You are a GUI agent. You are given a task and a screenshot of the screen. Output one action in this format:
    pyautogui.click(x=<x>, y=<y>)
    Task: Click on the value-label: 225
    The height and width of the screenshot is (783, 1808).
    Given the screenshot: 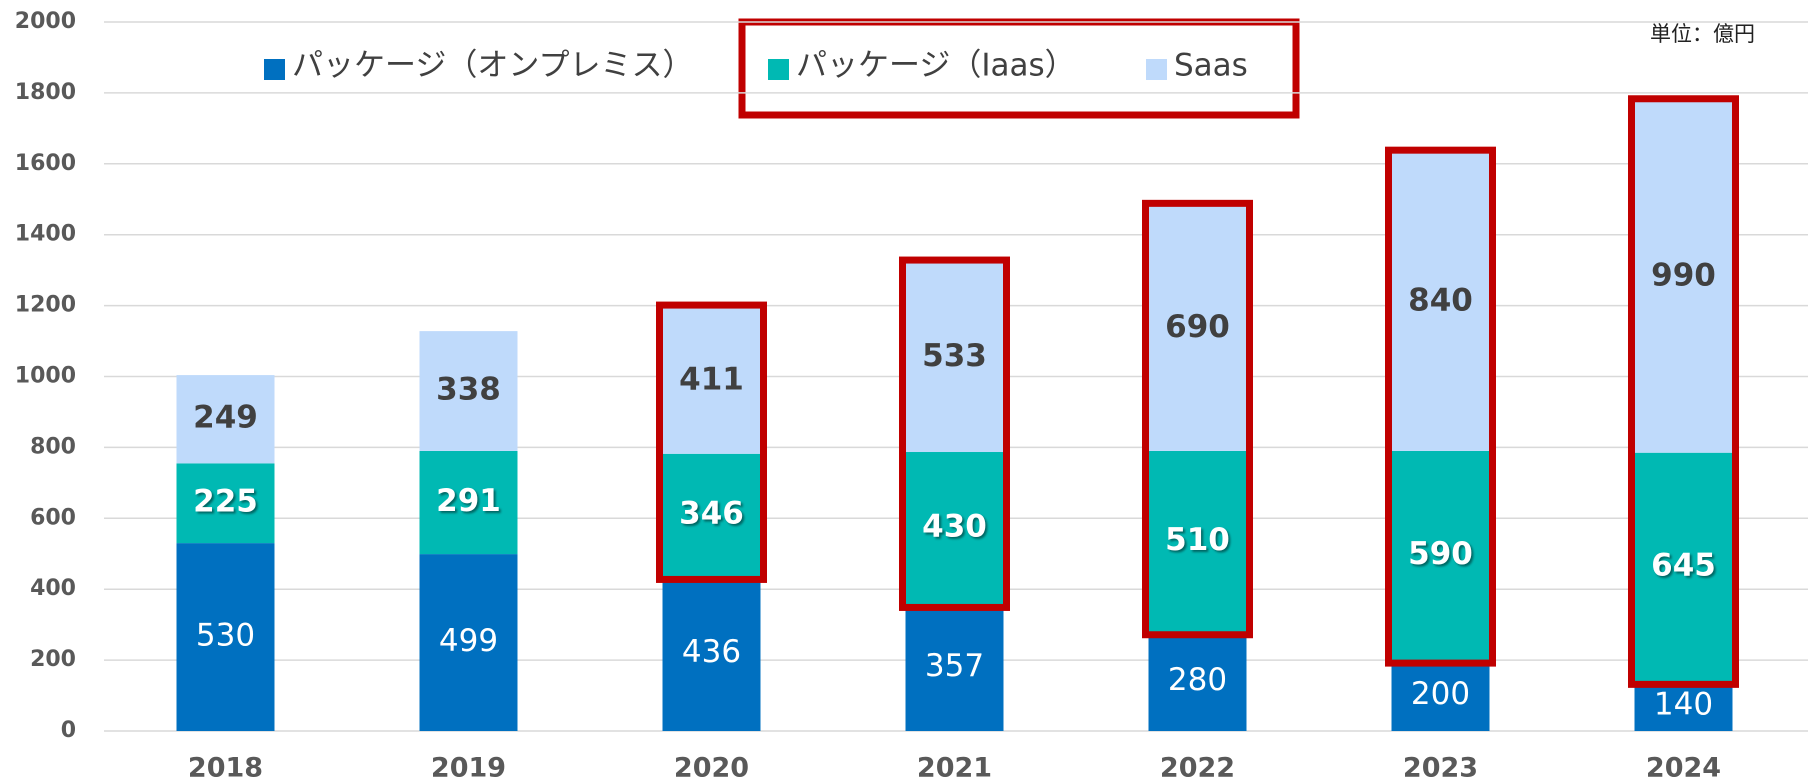 What is the action you would take?
    pyautogui.click(x=225, y=502)
    